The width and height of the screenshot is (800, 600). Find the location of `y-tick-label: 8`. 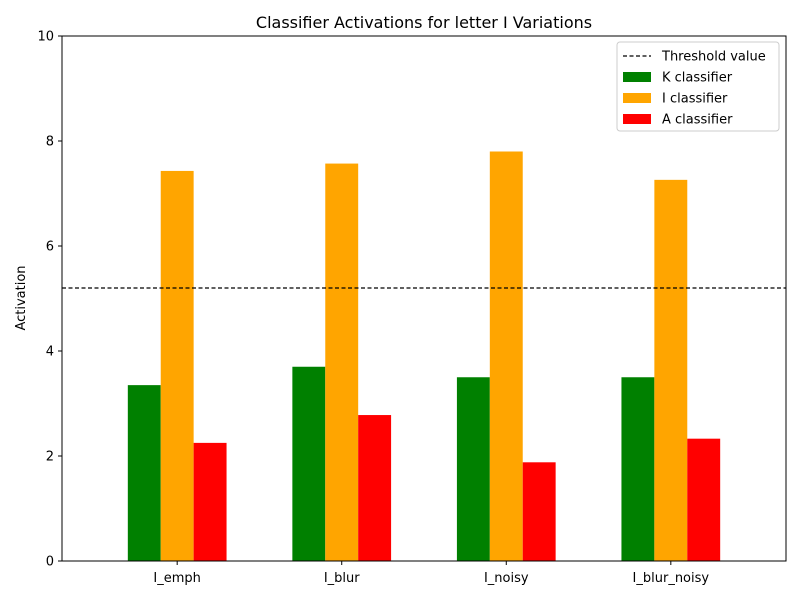

y-tick-label: 8 is located at coordinates (50, 142).